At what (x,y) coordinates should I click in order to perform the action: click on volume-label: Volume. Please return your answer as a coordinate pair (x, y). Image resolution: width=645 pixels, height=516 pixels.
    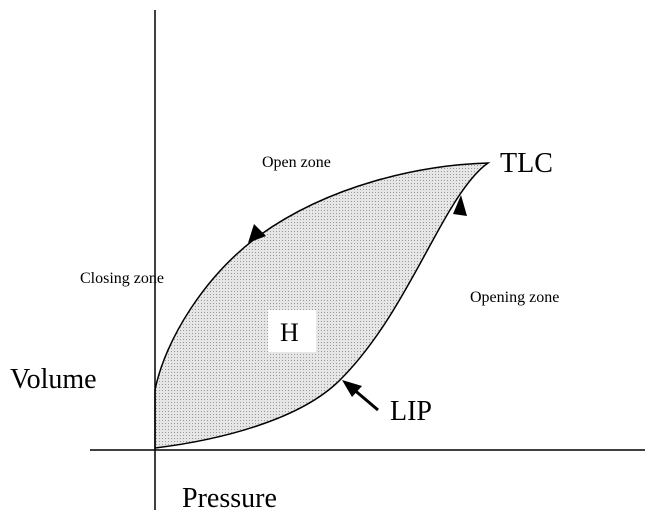
    Looking at the image, I should click on (53, 379).